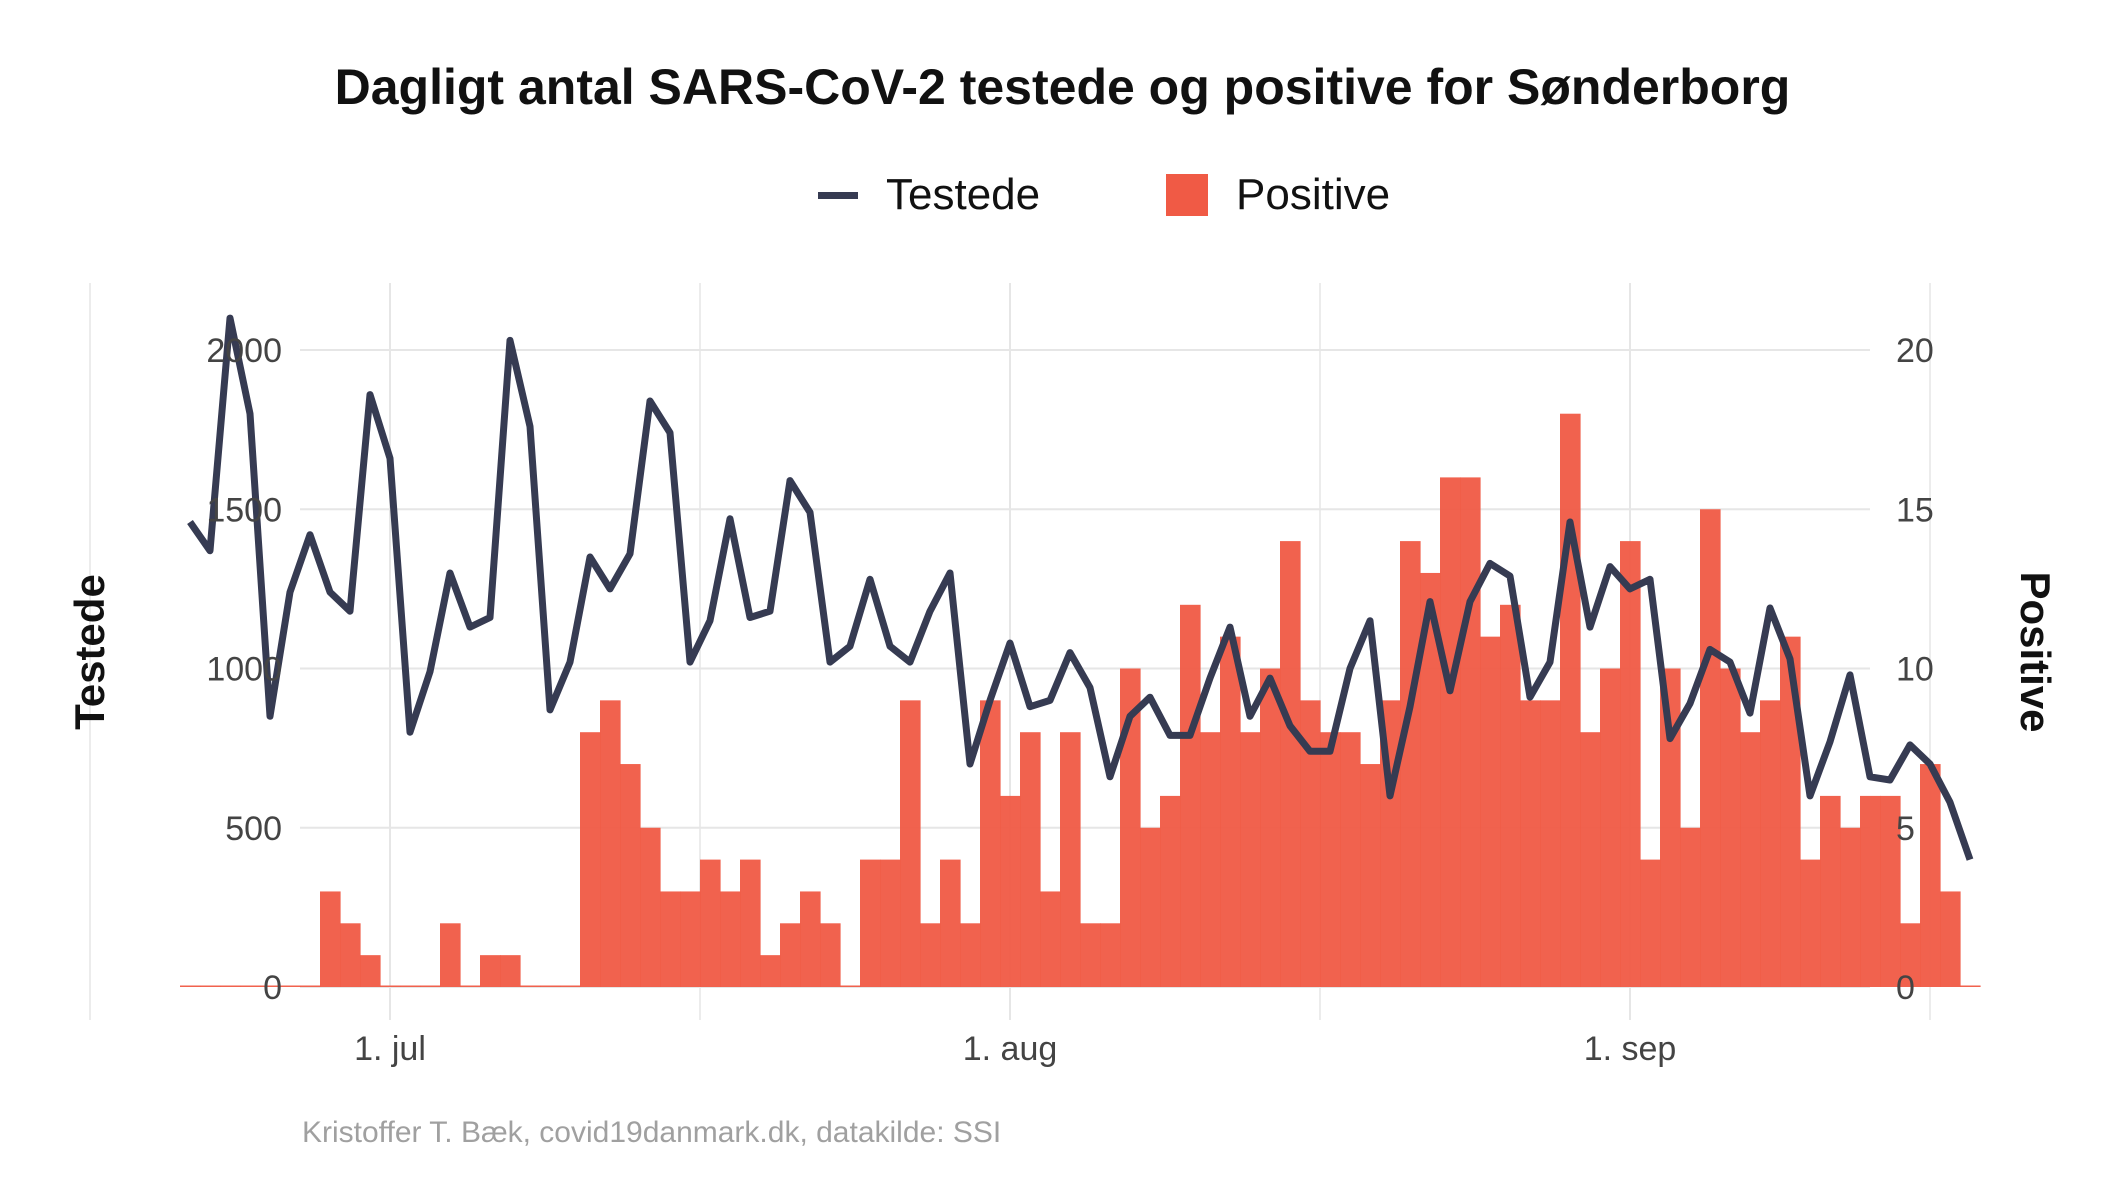 Image resolution: width=2125 pixels, height=1181 pixels. I want to click on x-tick-label: 1. aug, so click(1010, 1049).